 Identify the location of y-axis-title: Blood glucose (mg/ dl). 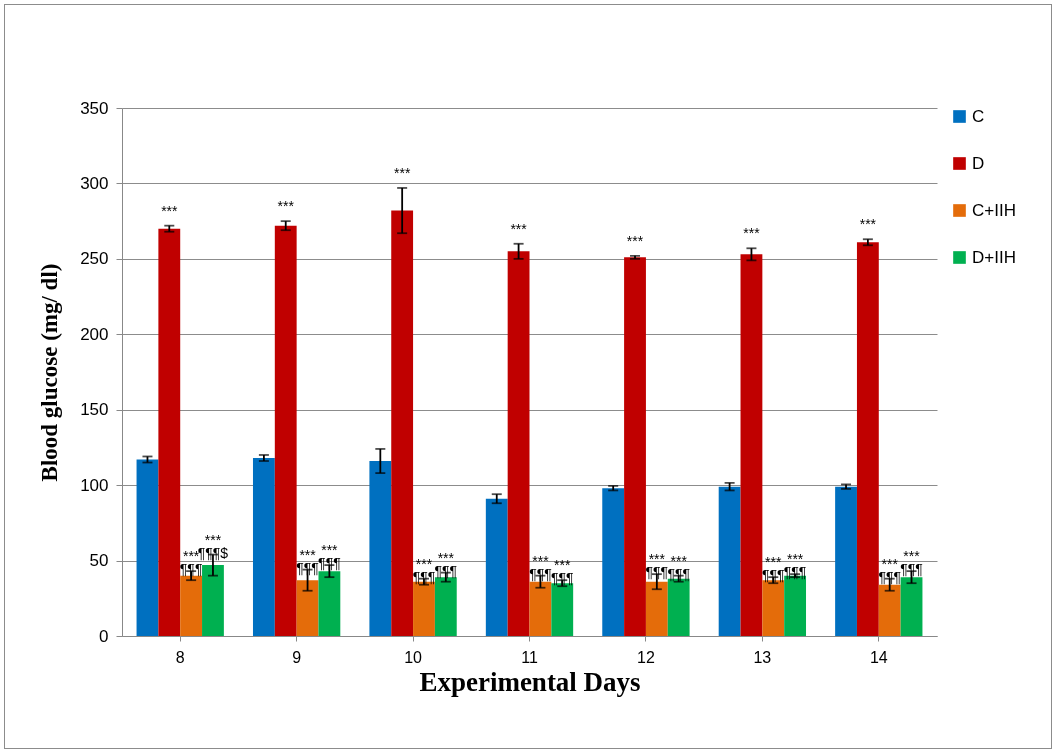
(50, 372).